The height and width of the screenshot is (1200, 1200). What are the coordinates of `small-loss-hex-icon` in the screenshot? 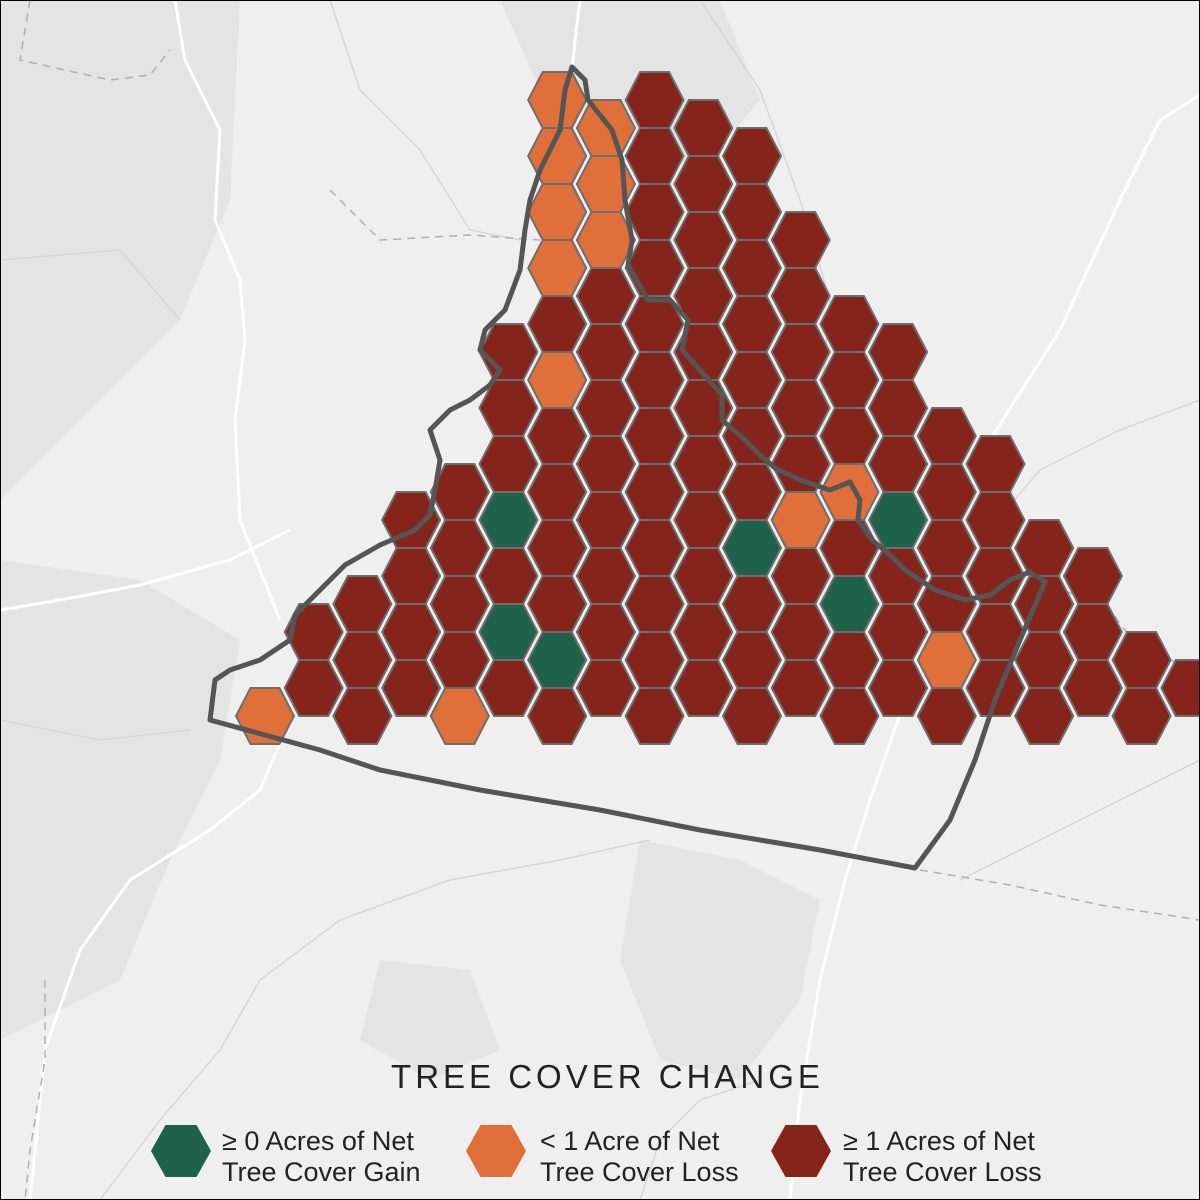 It's located at (496, 1151).